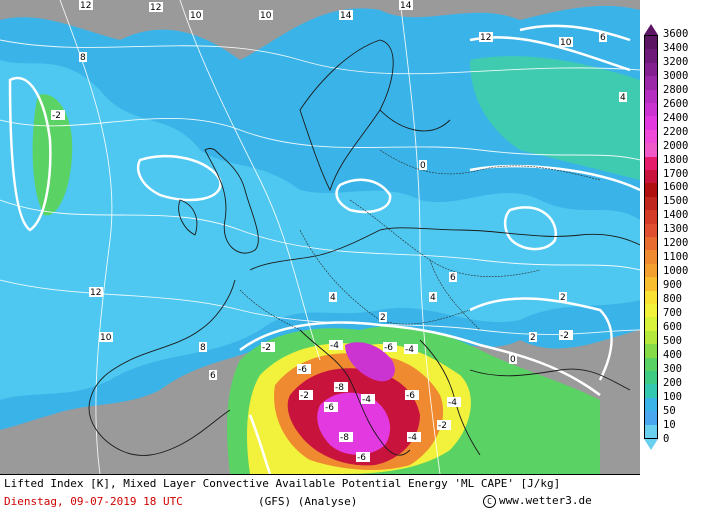 The image size is (704, 514). I want to click on legend-arrow-up-icon, so click(651, 29).